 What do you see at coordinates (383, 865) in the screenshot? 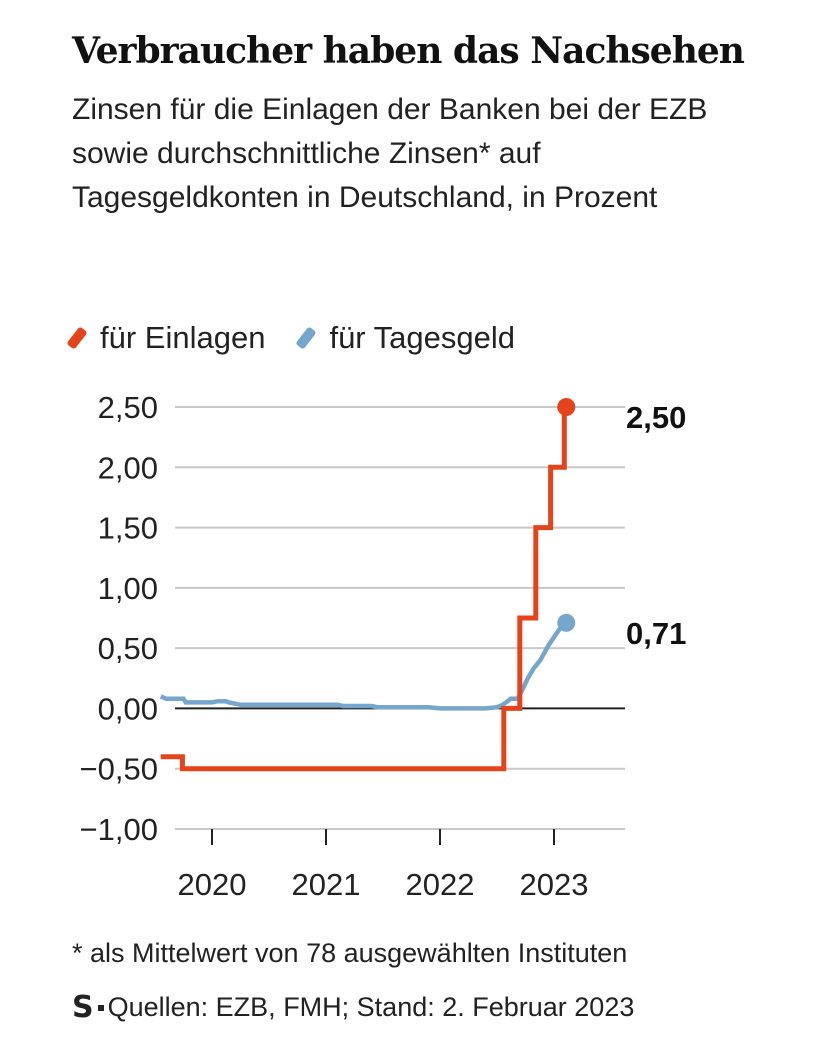
I see `x-axis: 2020 2021 2022 2023` at bounding box center [383, 865].